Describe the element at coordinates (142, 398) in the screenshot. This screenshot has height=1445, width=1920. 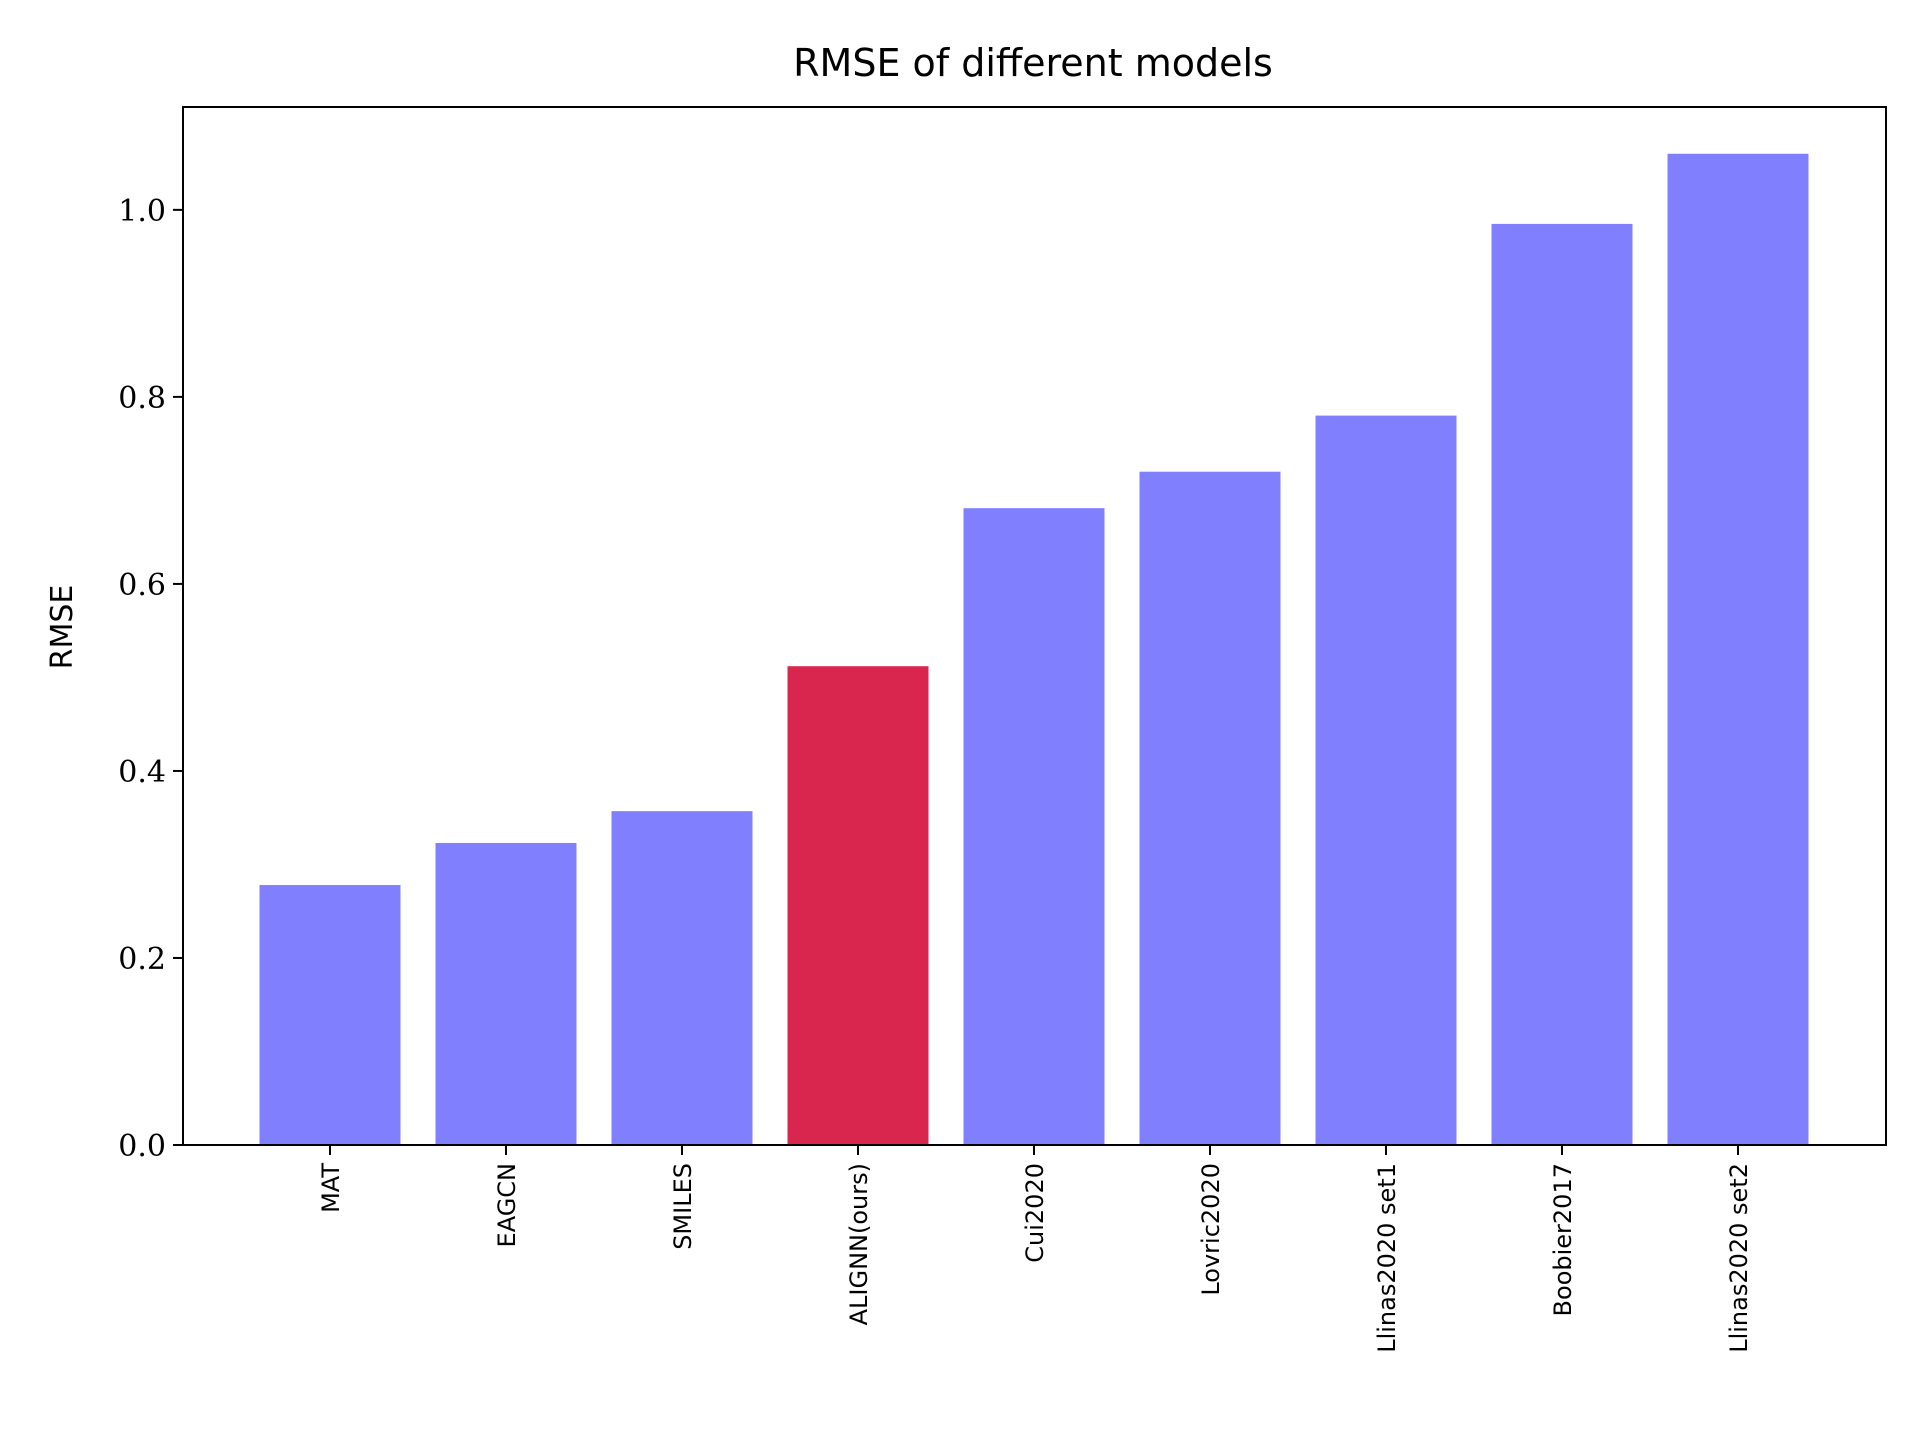
I see `y-tick-label: 0.8` at that location.